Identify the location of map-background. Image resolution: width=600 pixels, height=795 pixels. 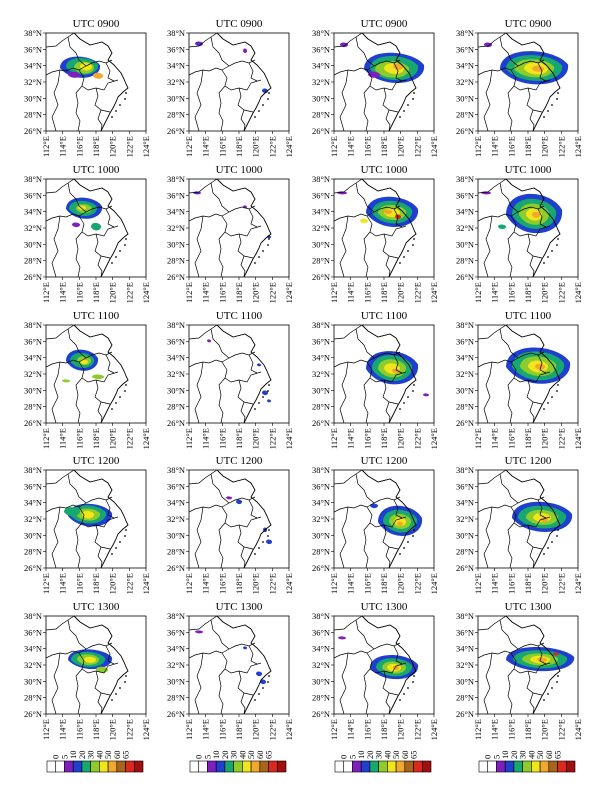
(384, 228).